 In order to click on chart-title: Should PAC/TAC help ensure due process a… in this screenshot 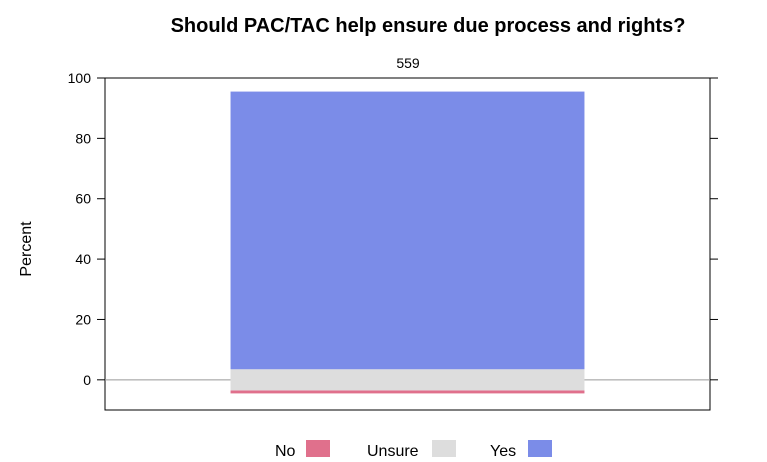, I will do `click(428, 26)`.